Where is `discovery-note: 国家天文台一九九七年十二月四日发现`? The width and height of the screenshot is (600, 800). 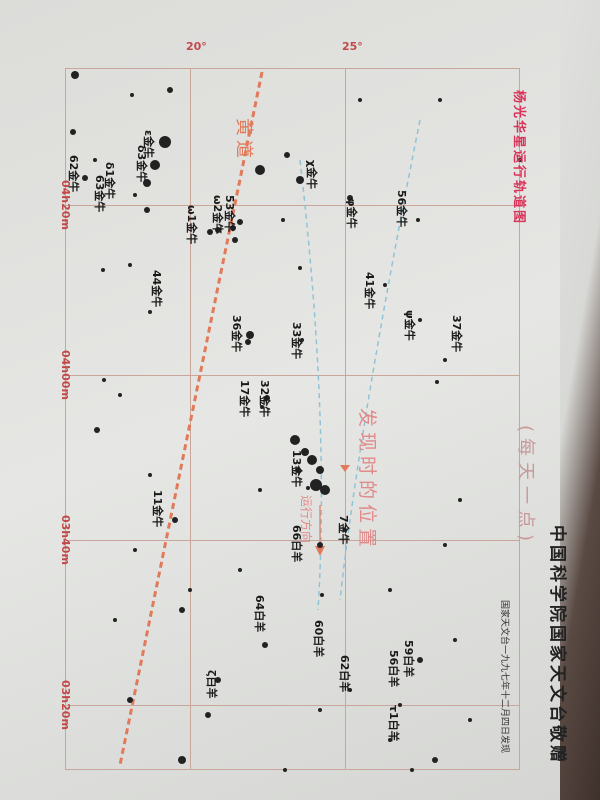 discovery-note: 国家天文台一九九七年十二月四日发现 is located at coordinates (504, 677).